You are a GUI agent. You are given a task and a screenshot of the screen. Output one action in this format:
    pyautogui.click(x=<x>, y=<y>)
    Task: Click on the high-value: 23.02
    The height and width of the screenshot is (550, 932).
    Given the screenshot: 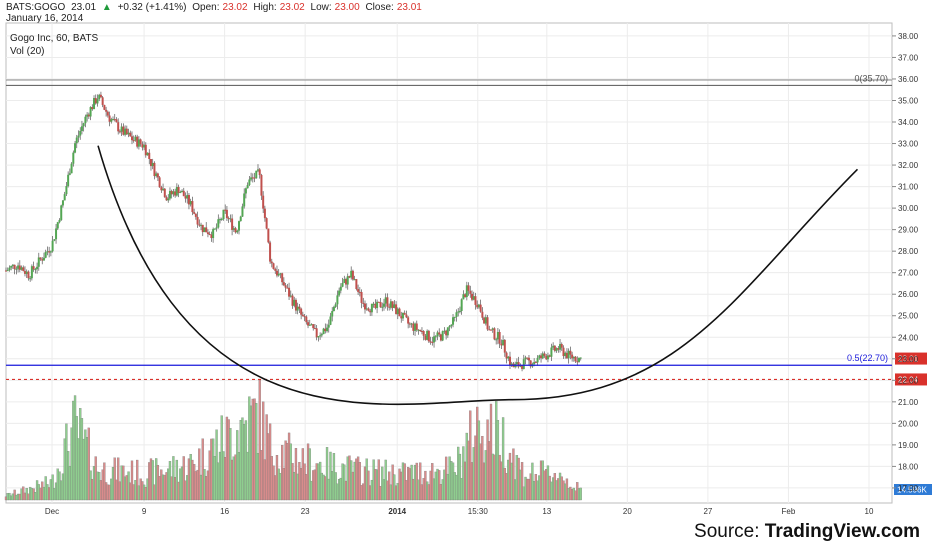 What is the action you would take?
    pyautogui.click(x=292, y=7)
    